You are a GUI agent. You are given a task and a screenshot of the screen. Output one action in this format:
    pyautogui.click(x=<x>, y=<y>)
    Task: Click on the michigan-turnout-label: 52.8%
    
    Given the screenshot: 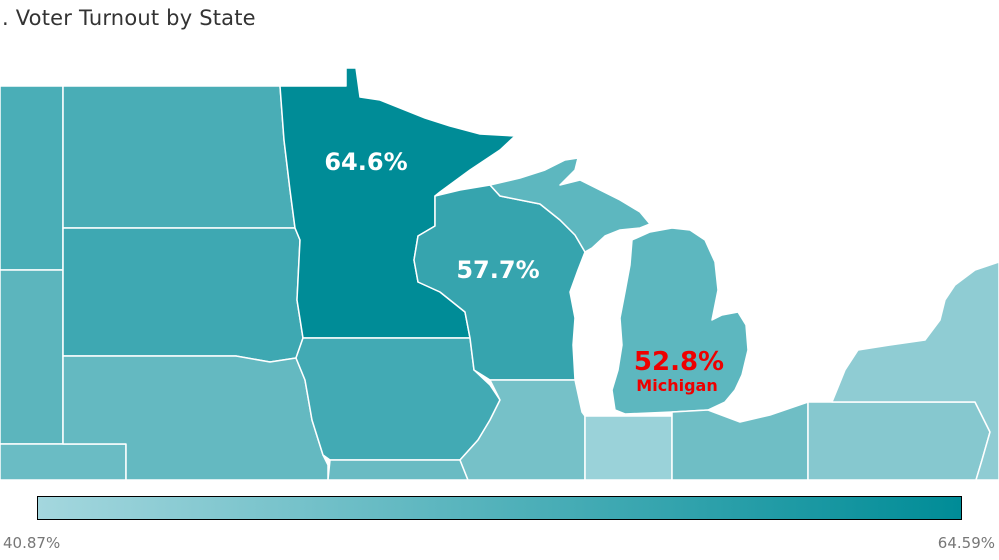 What is the action you would take?
    pyautogui.click(x=679, y=362)
    